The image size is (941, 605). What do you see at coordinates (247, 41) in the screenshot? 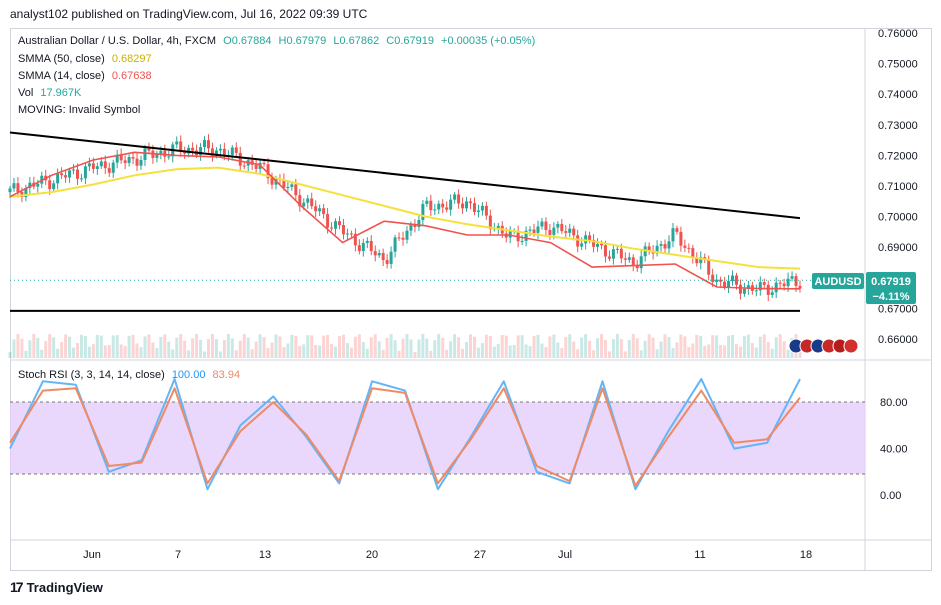
I see `legend-open: O0.67884` at bounding box center [247, 41].